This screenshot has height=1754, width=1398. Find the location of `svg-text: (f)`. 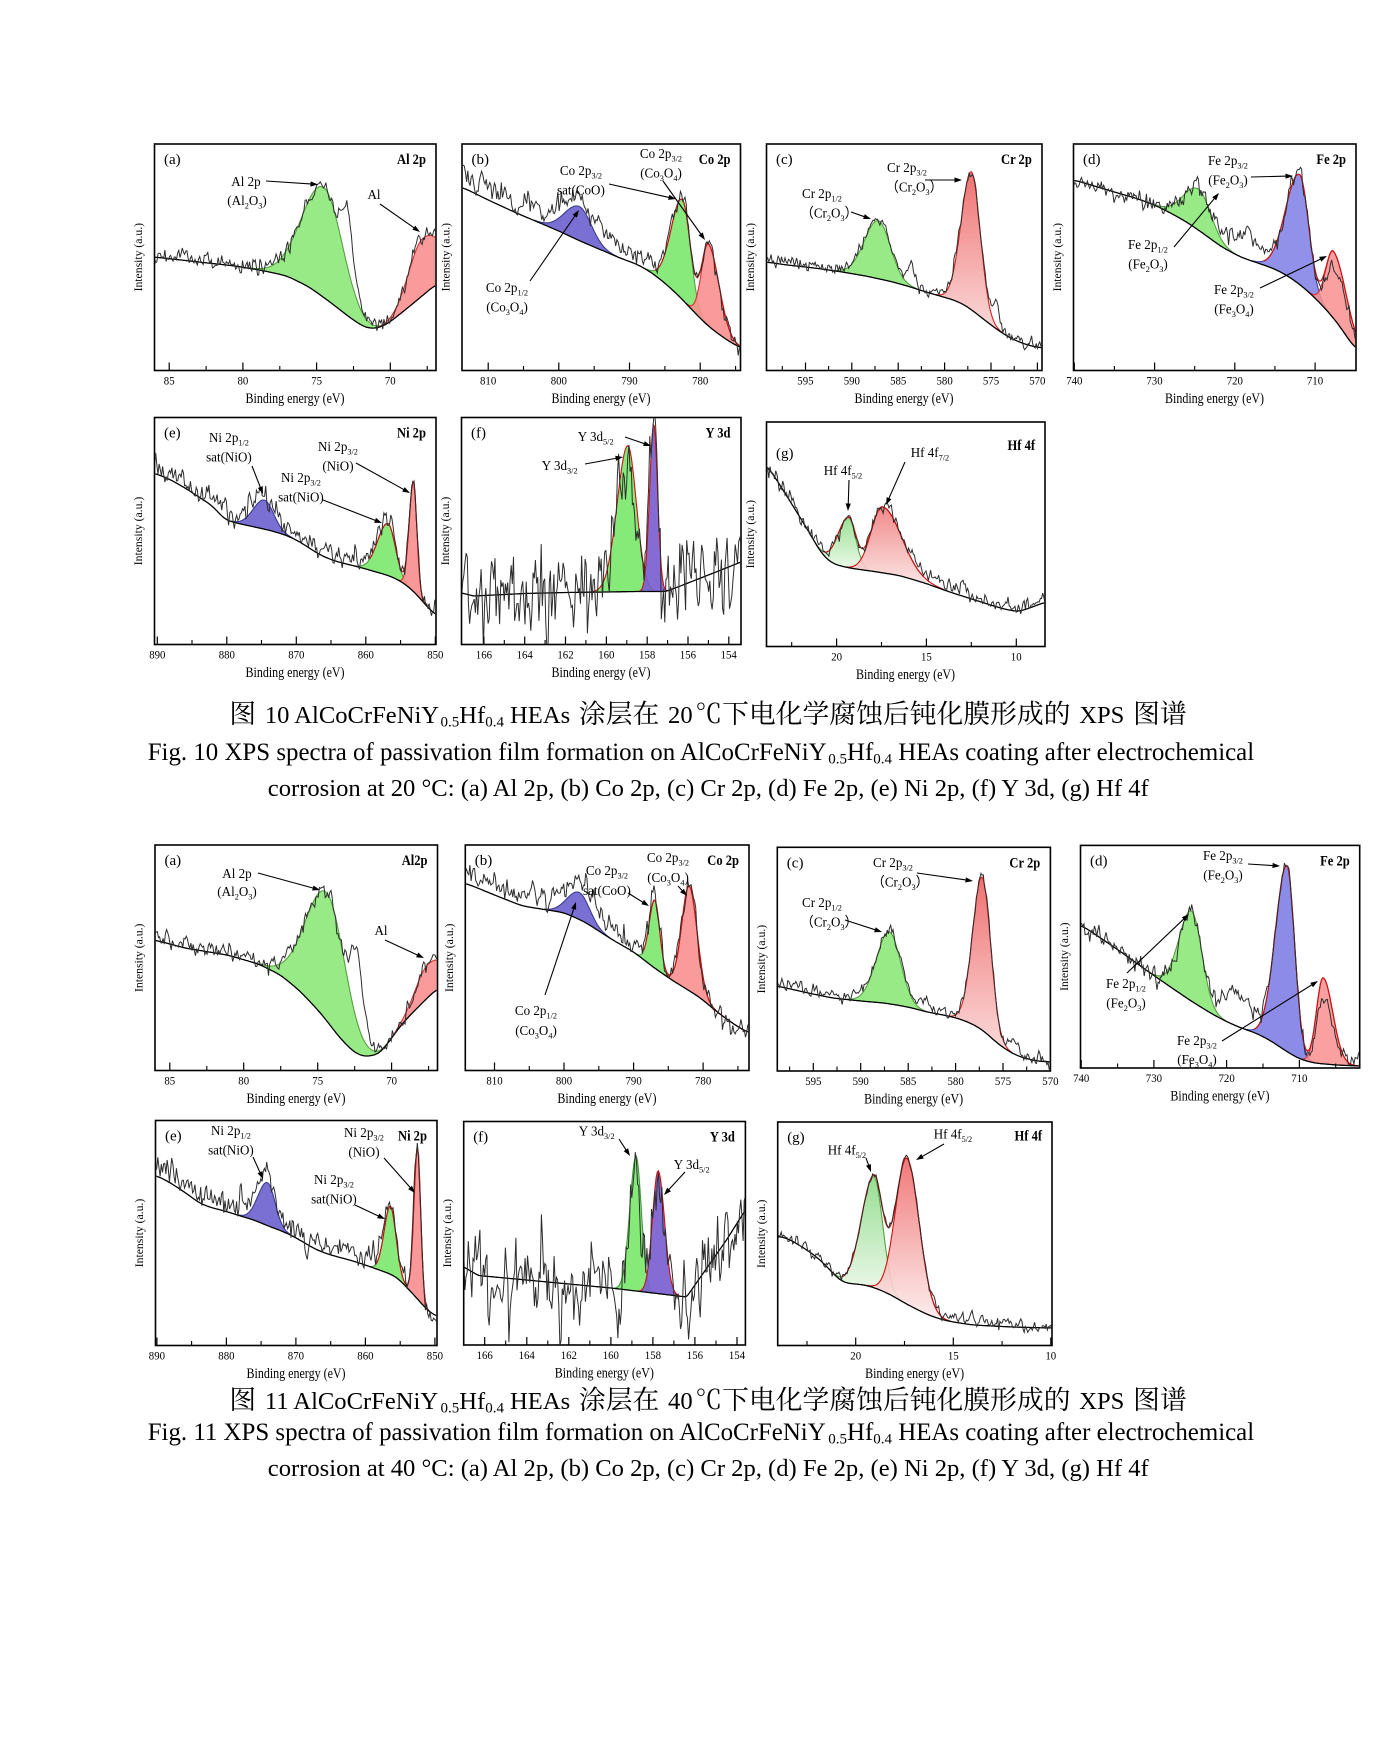

svg-text: (f) is located at coordinates (480, 1138).